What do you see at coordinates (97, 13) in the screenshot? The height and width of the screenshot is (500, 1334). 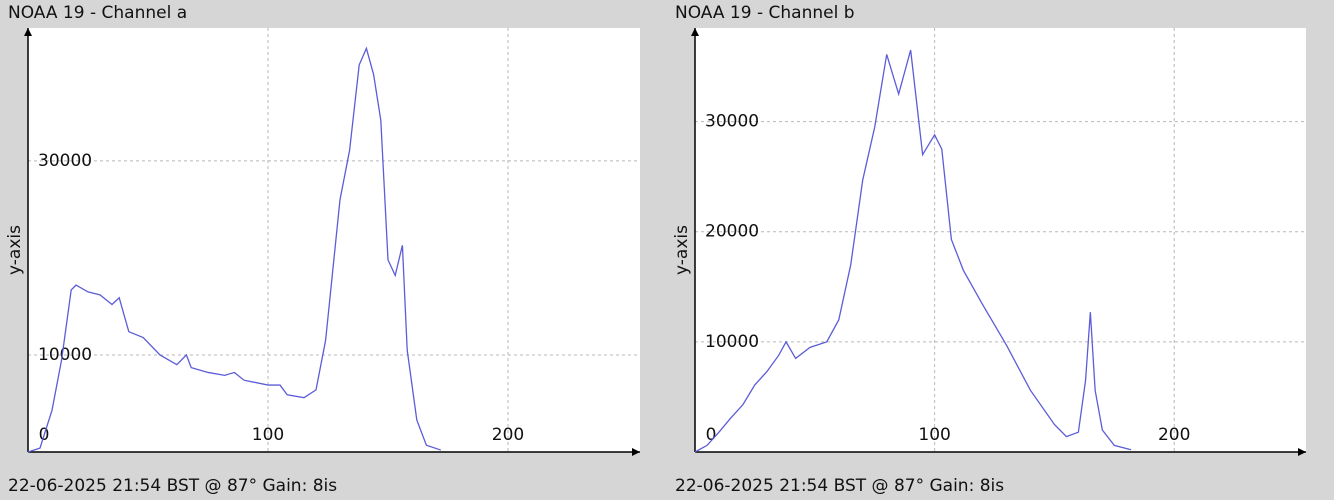 I see `chart-title: NOAA 19 - Channel a` at bounding box center [97, 13].